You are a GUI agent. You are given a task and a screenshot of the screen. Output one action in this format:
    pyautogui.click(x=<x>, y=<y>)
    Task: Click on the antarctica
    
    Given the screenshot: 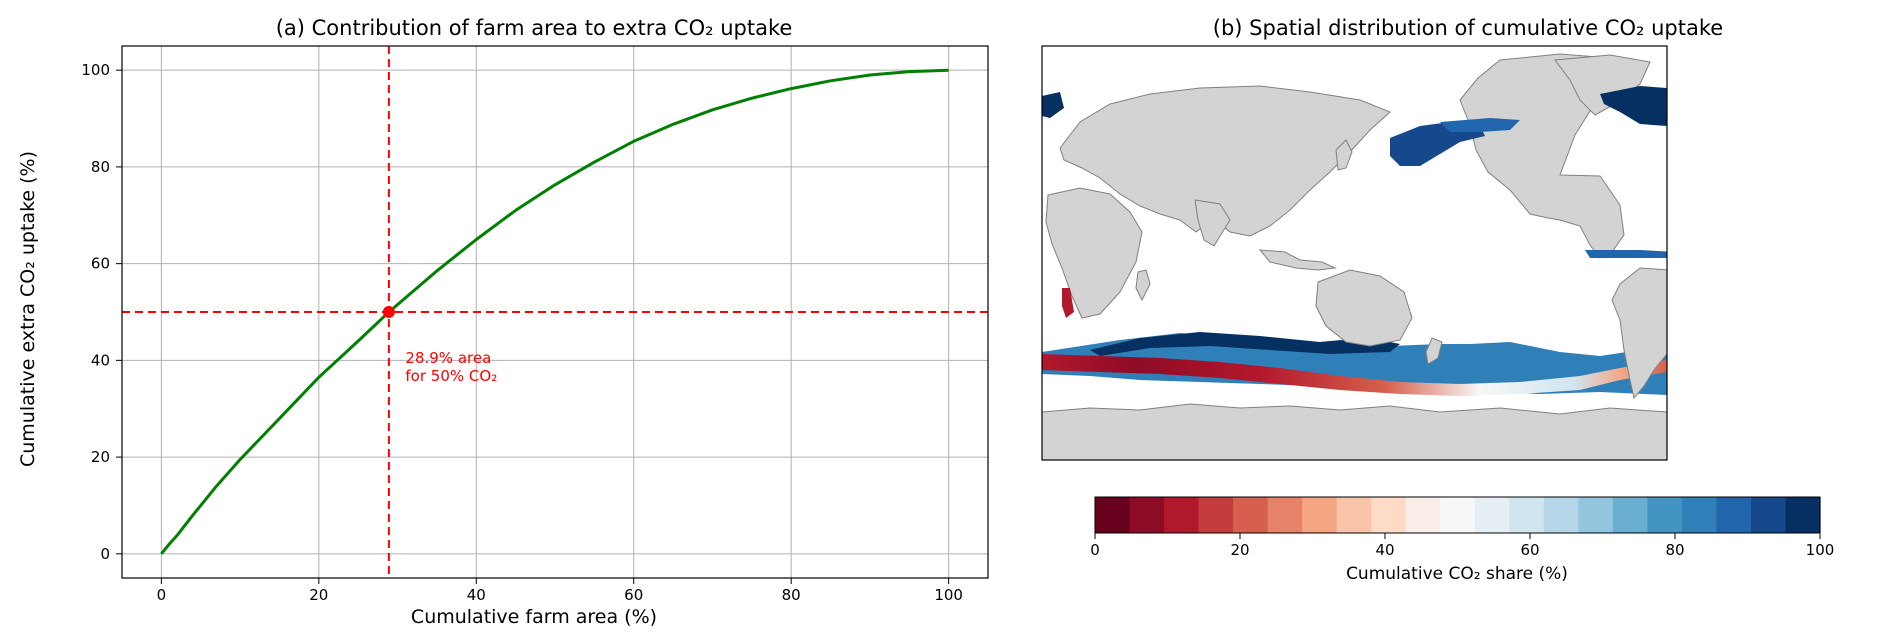 What is the action you would take?
    pyautogui.click(x=1354, y=431)
    